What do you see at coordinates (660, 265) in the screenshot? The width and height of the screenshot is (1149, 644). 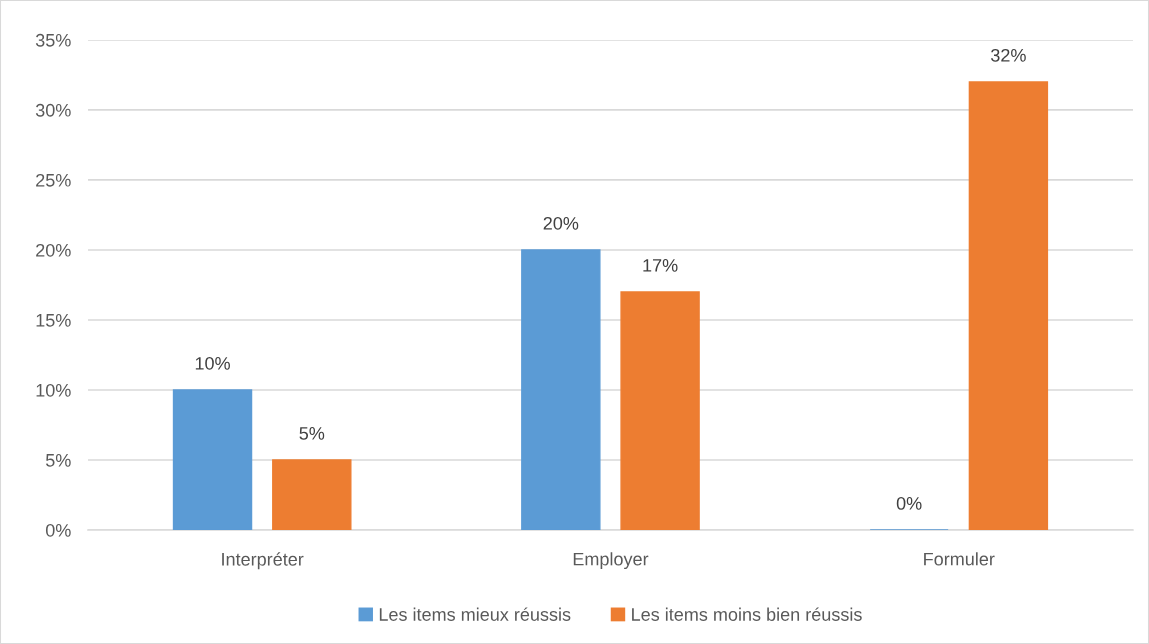 I see `data-label: 17%` at bounding box center [660, 265].